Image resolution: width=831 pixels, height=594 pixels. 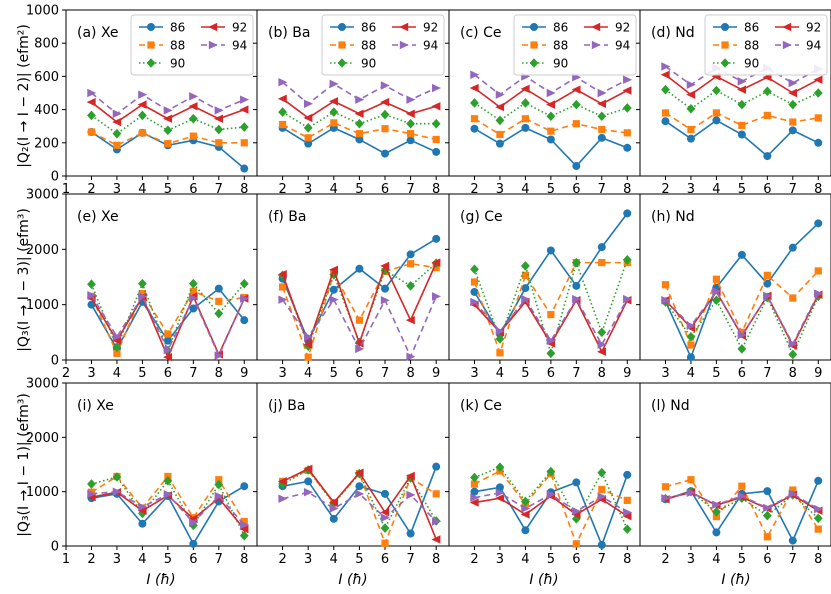 I want to click on legend-label-90: 90, so click(x=368, y=64).